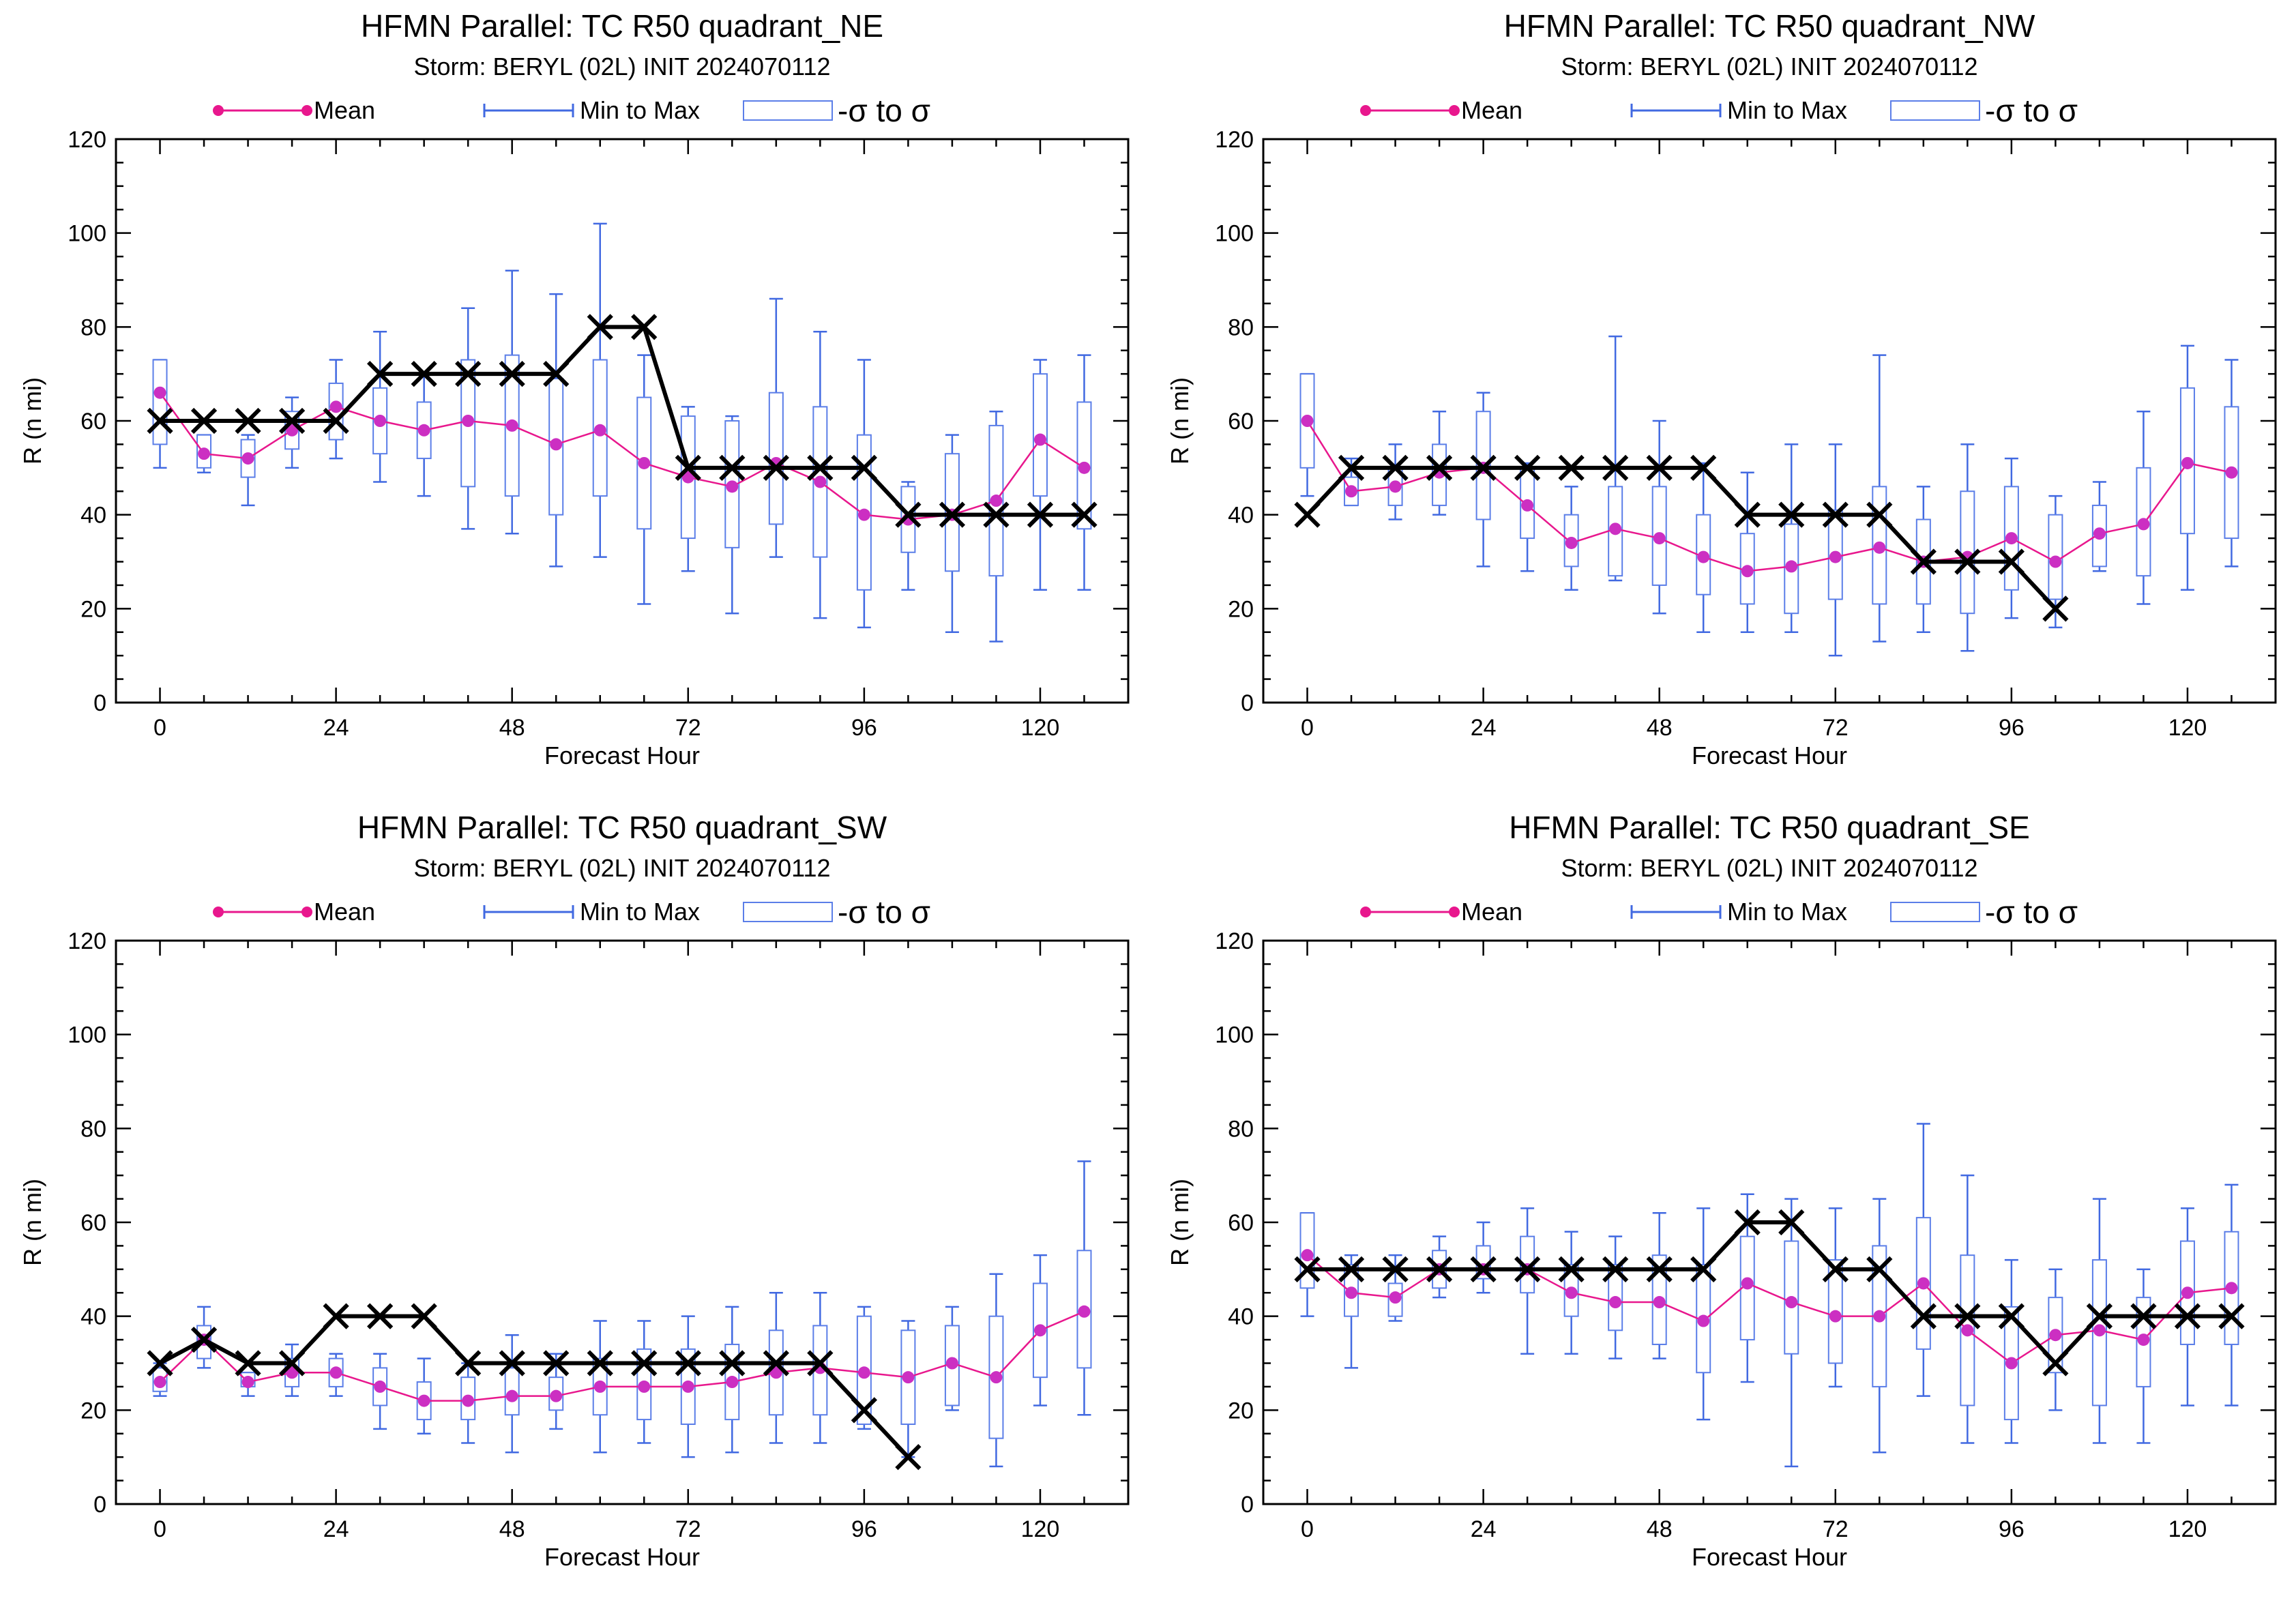 This screenshot has height=1605, width=2296. What do you see at coordinates (622, 1356) in the screenshot?
I see `mean-series-line` at bounding box center [622, 1356].